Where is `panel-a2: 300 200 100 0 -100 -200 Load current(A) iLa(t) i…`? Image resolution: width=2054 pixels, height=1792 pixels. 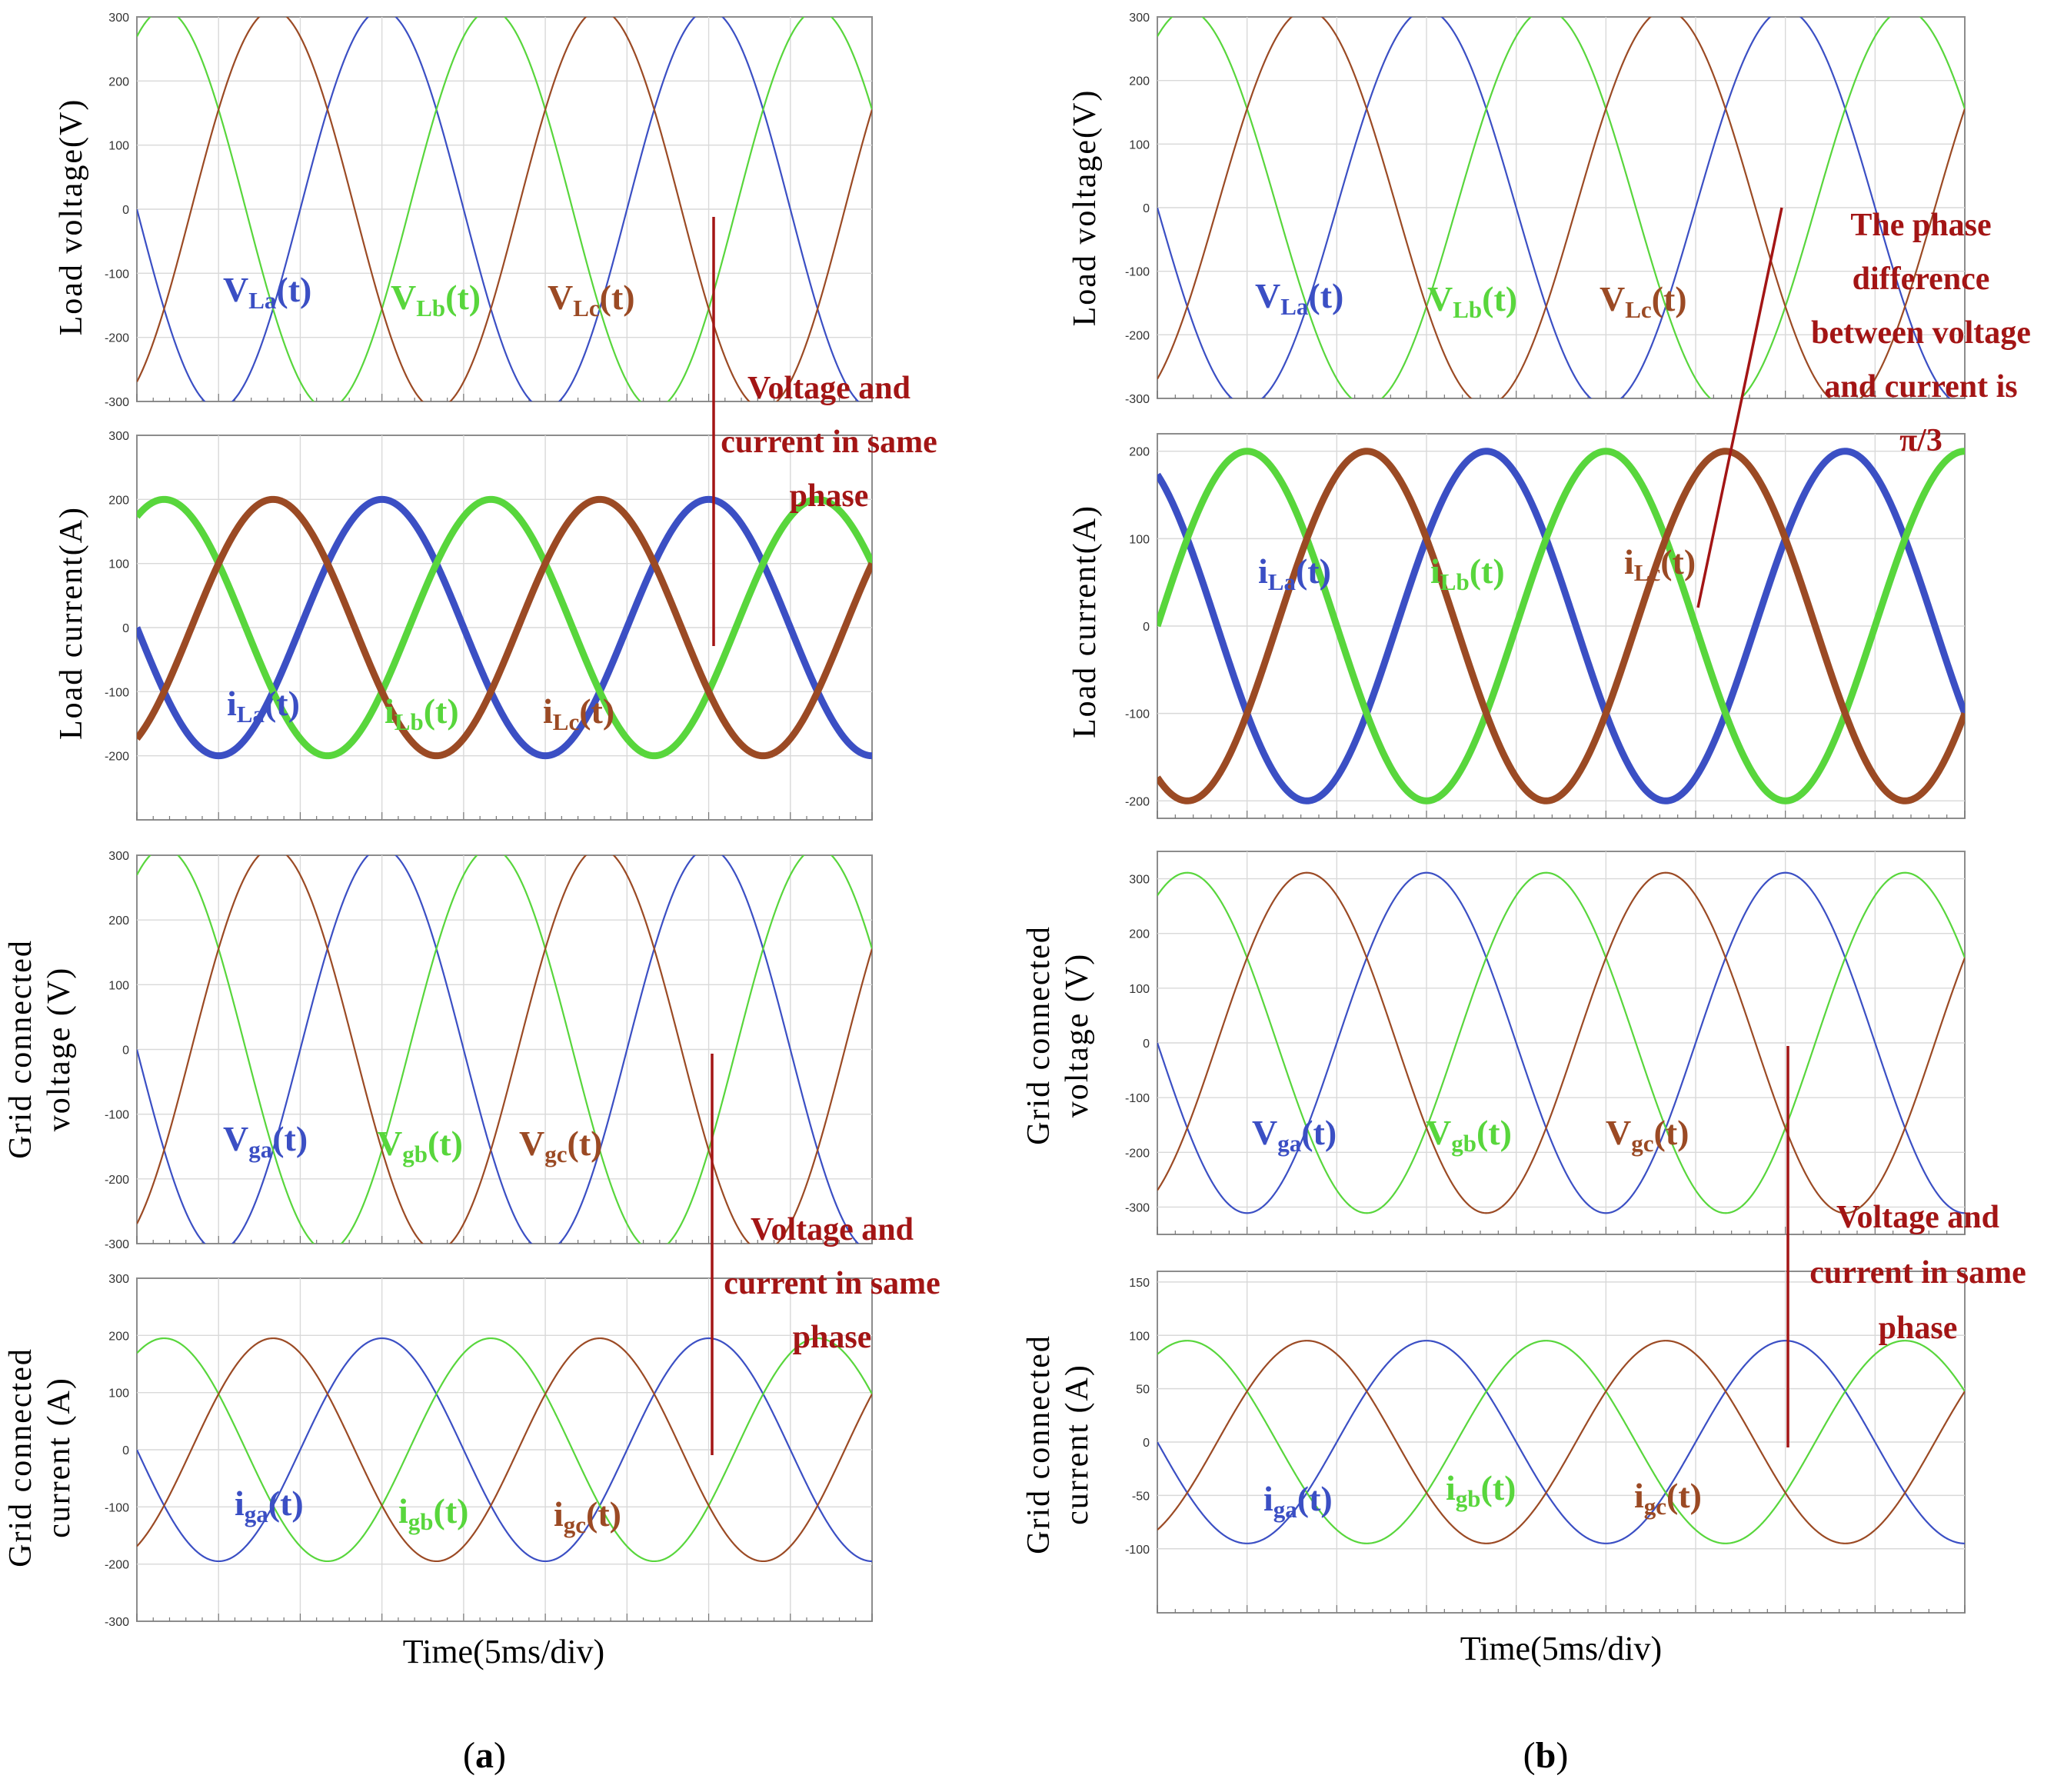 panel-a2: 300 200 100 0 -100 -200 Load current(A) iLa(t) i… is located at coordinates (463, 625).